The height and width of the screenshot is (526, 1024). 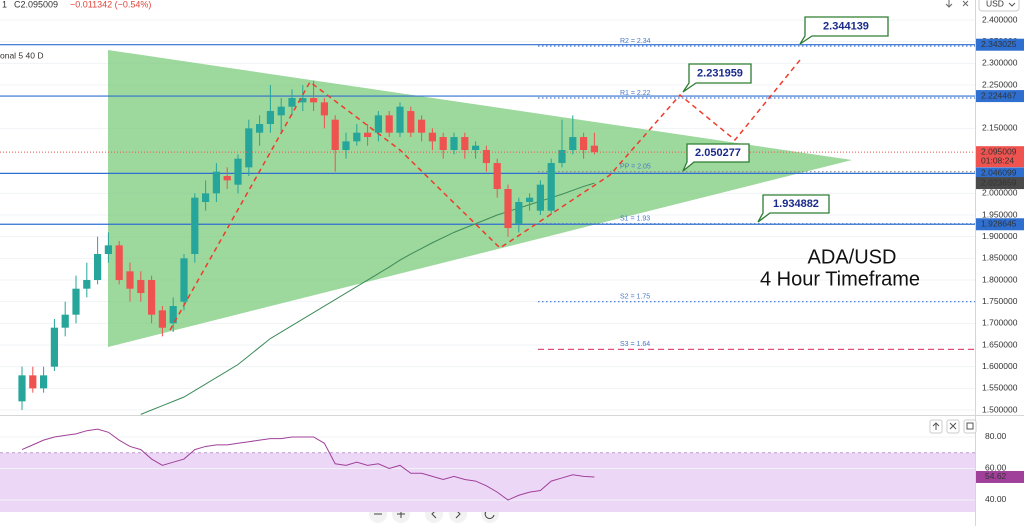 I want to click on annotation-label: 1.934882, so click(x=796, y=204).